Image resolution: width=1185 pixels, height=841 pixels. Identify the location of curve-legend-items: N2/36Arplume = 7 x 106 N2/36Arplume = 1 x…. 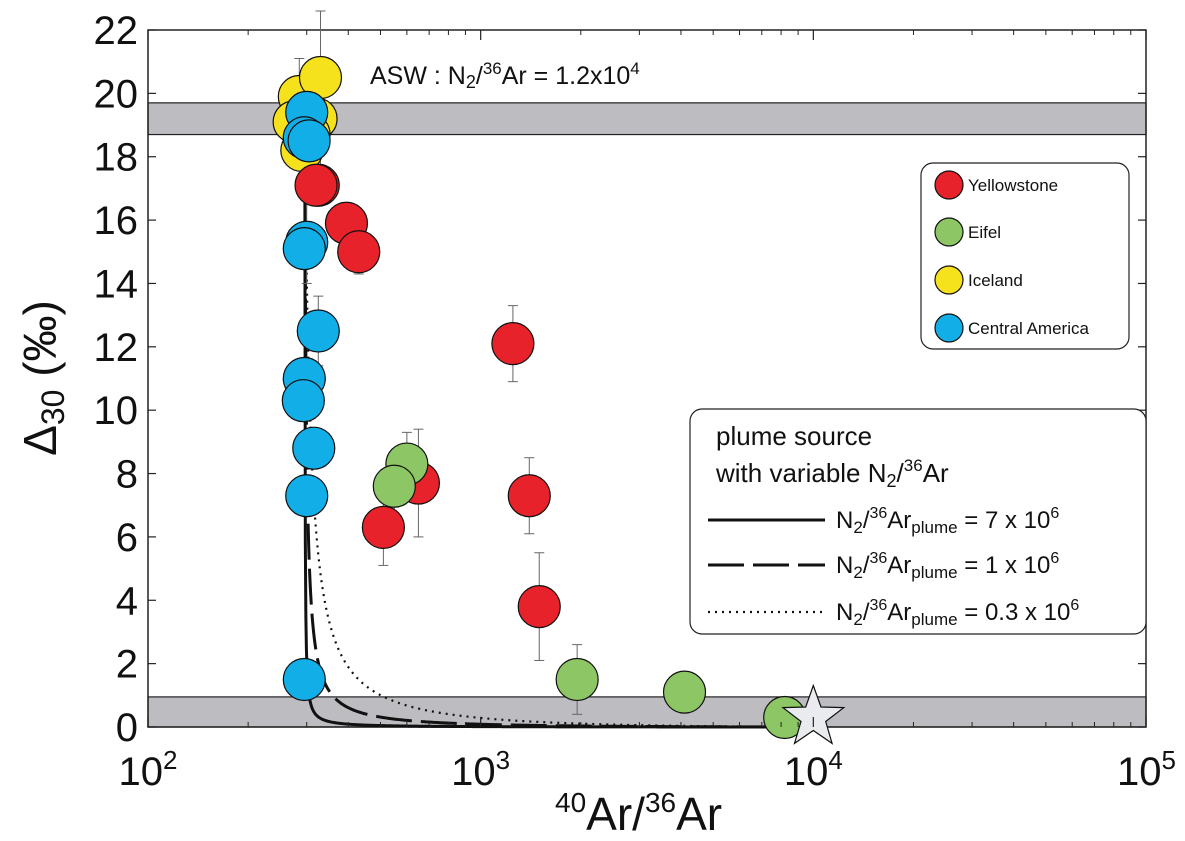
(893, 567).